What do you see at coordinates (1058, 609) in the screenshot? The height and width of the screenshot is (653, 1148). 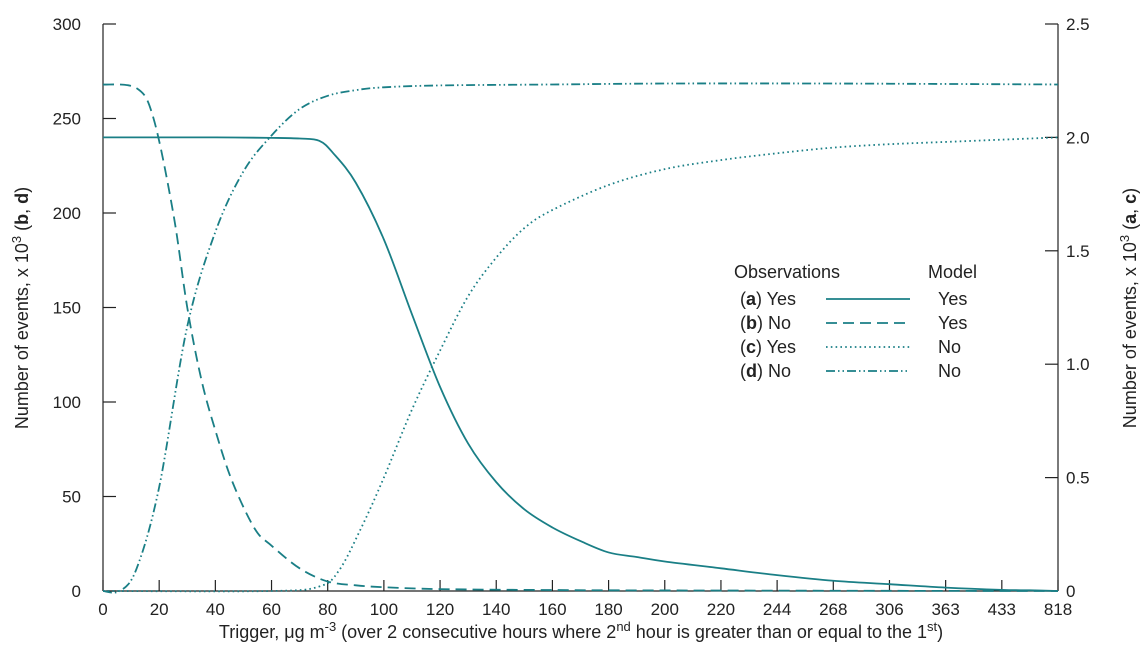 I see `x-tick-label: 818` at bounding box center [1058, 609].